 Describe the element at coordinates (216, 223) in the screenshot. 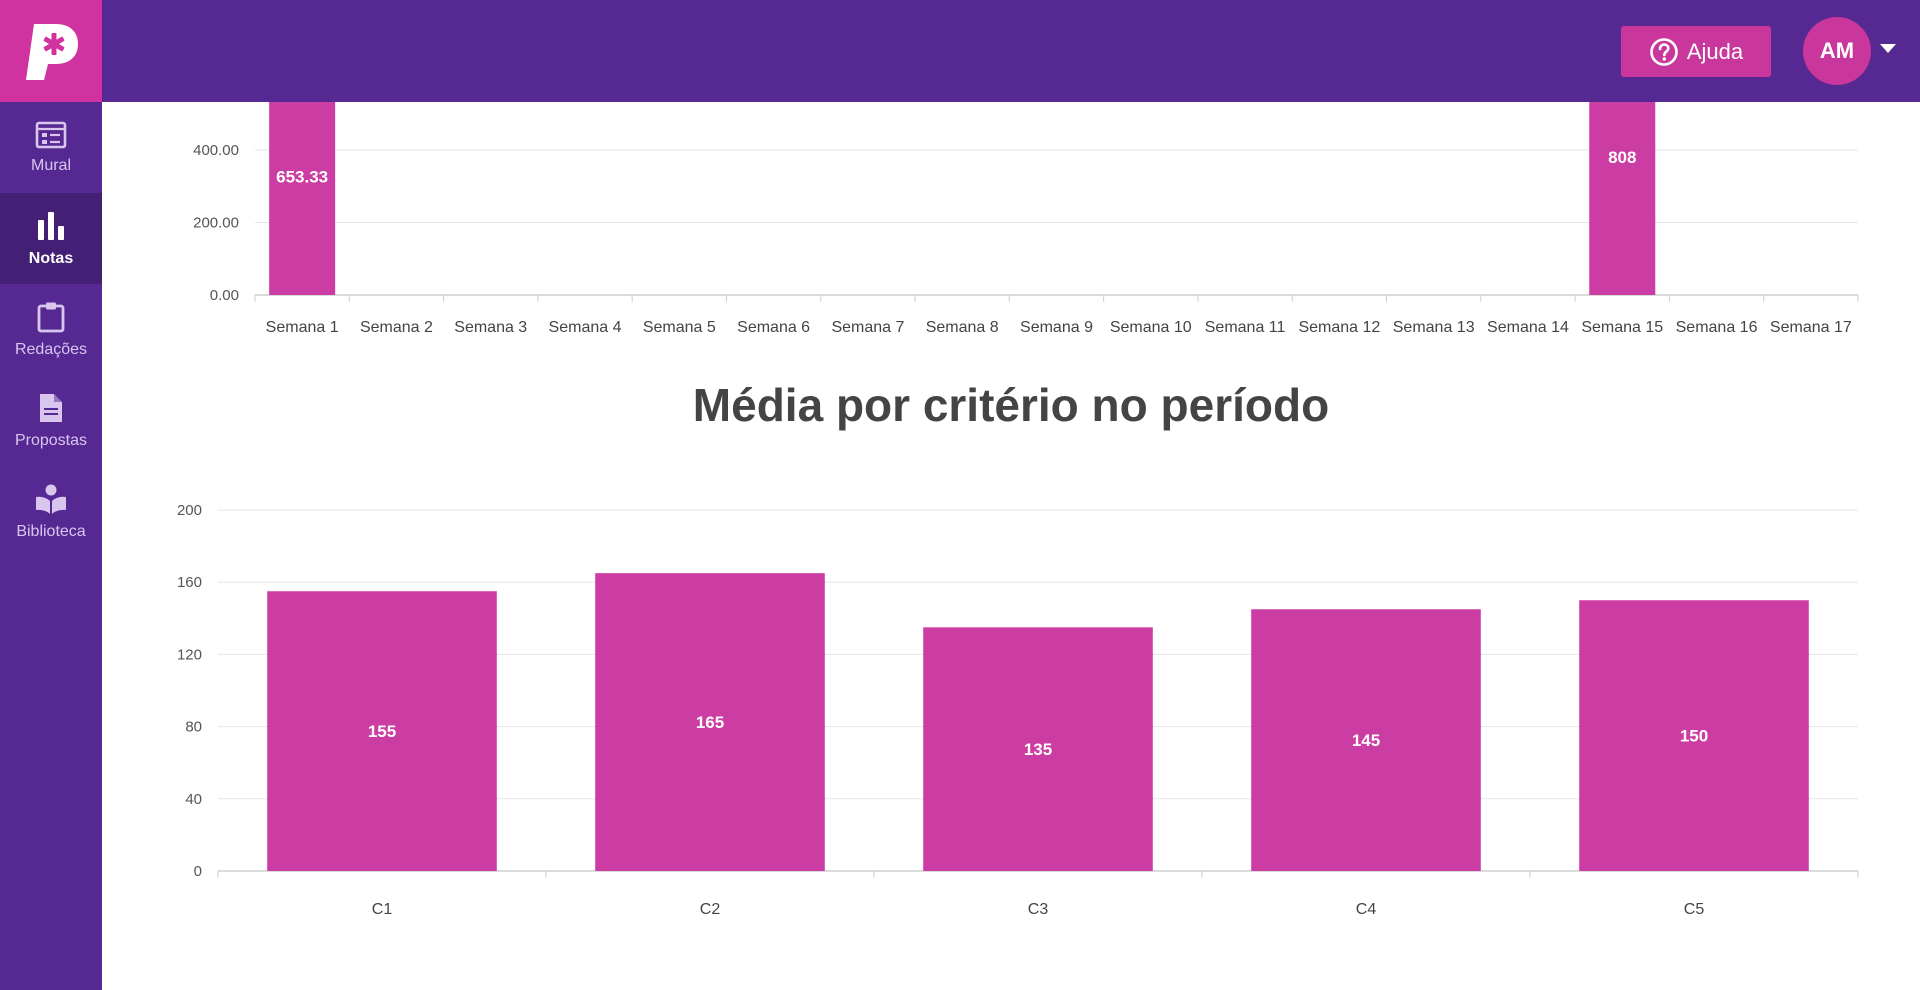

I see `y-tick-label: 200.00` at that location.